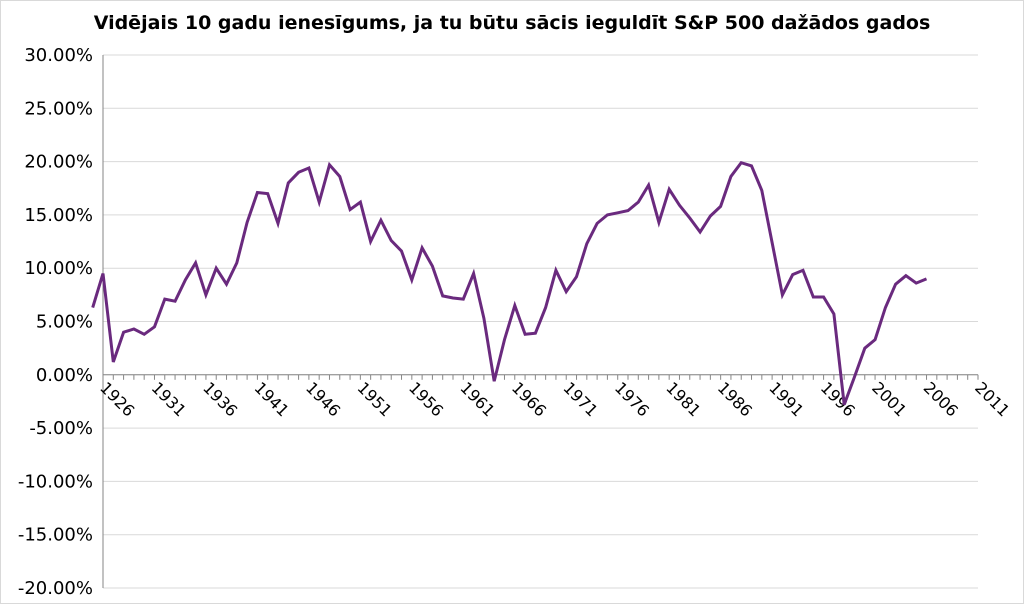 Image resolution: width=1024 pixels, height=604 pixels. What do you see at coordinates (58, 108) in the screenshot?
I see `y-tick-label: 25.00%` at bounding box center [58, 108].